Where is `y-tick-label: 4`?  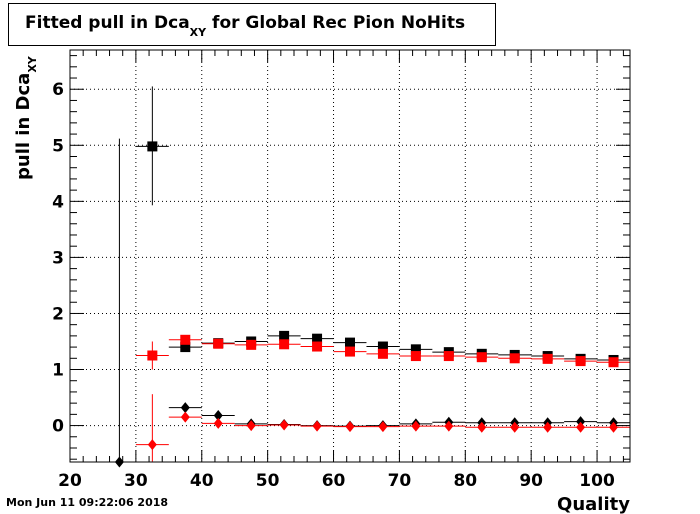
y-tick-label: 4 is located at coordinates (58, 202).